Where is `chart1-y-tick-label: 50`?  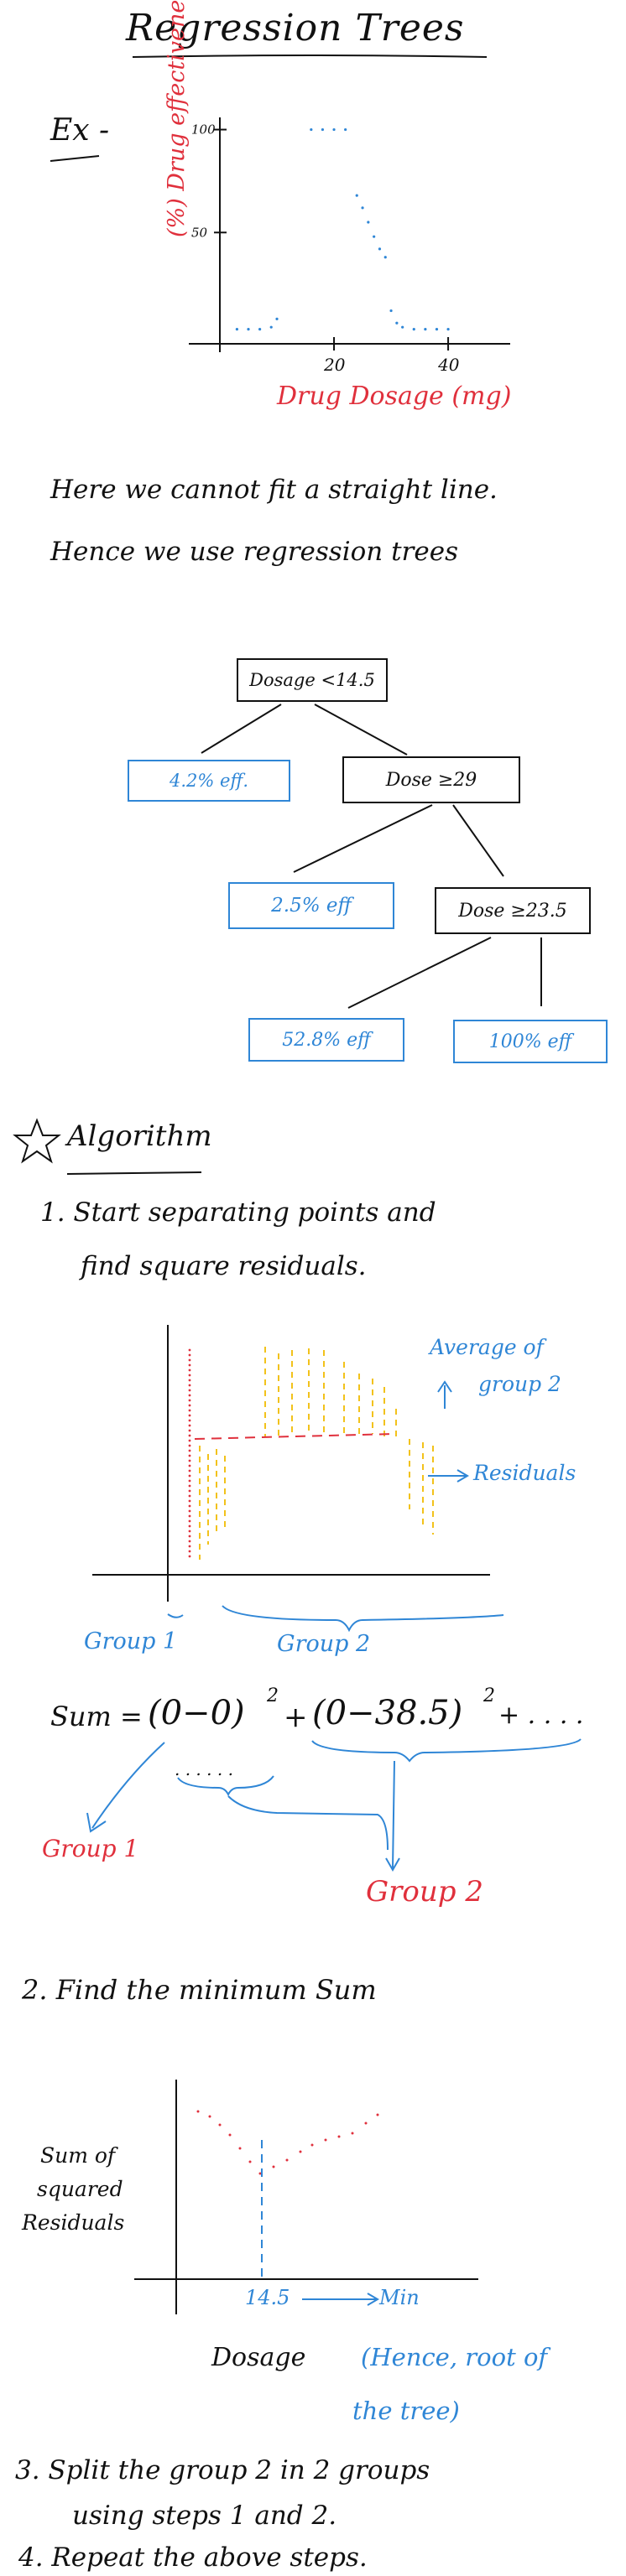 chart1-y-tick-label: 50 is located at coordinates (199, 232).